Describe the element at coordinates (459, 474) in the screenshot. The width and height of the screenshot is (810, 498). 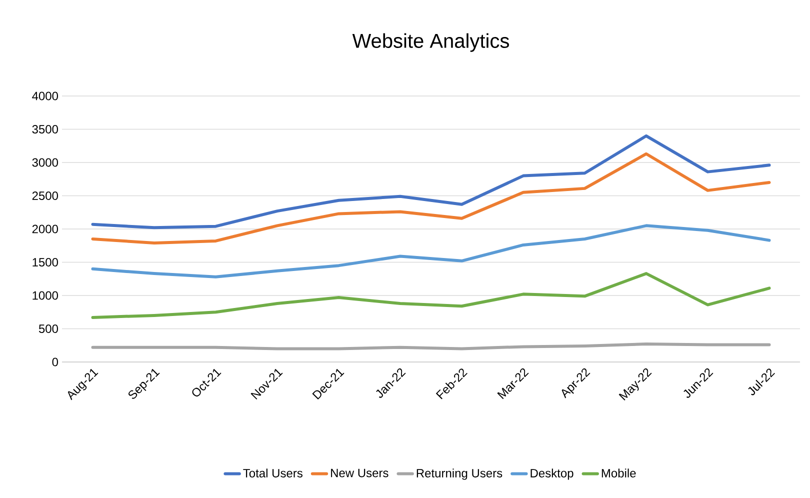
I see `legend-label: Returning Users` at that location.